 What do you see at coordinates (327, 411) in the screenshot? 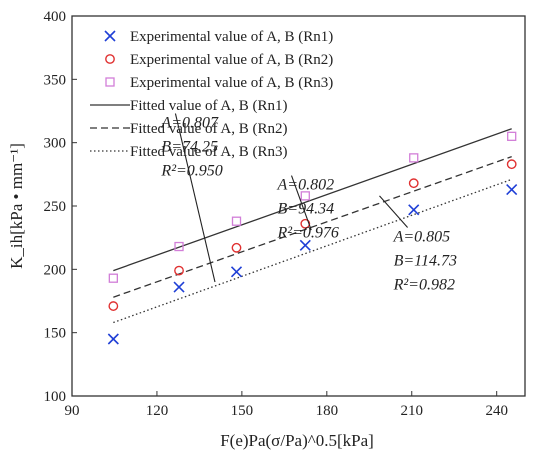
I see `x-tick-label: 180` at bounding box center [327, 411].